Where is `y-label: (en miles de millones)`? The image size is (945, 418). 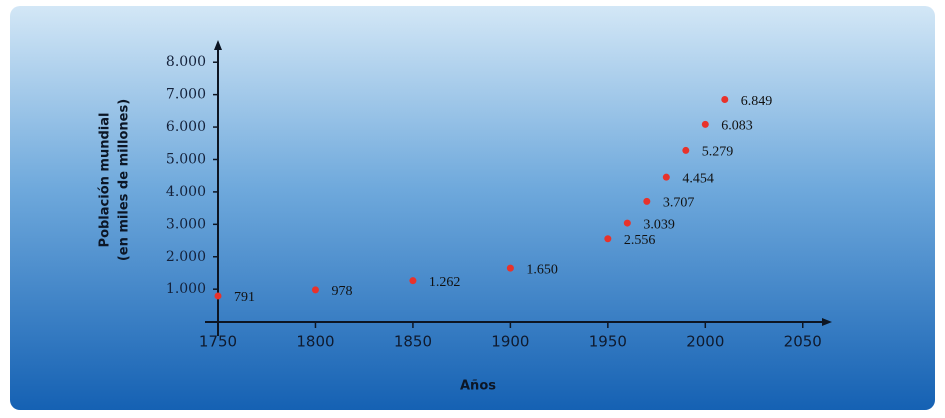 y-label: (en miles de millones) is located at coordinates (124, 180).